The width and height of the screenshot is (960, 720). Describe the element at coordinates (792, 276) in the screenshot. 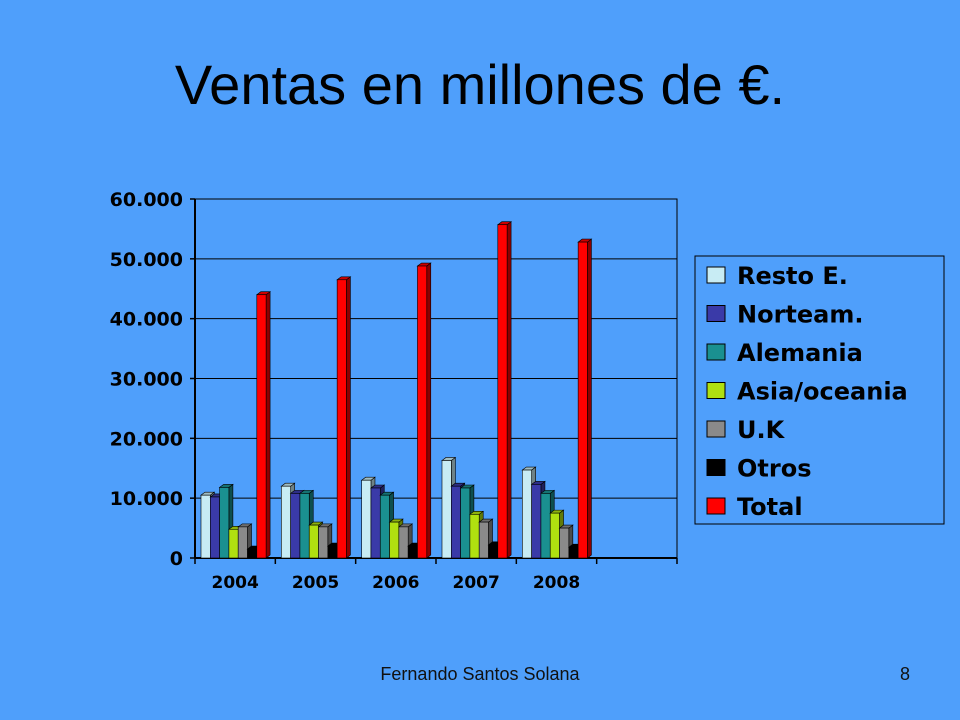

I see `legend-label: Resto E.` at that location.